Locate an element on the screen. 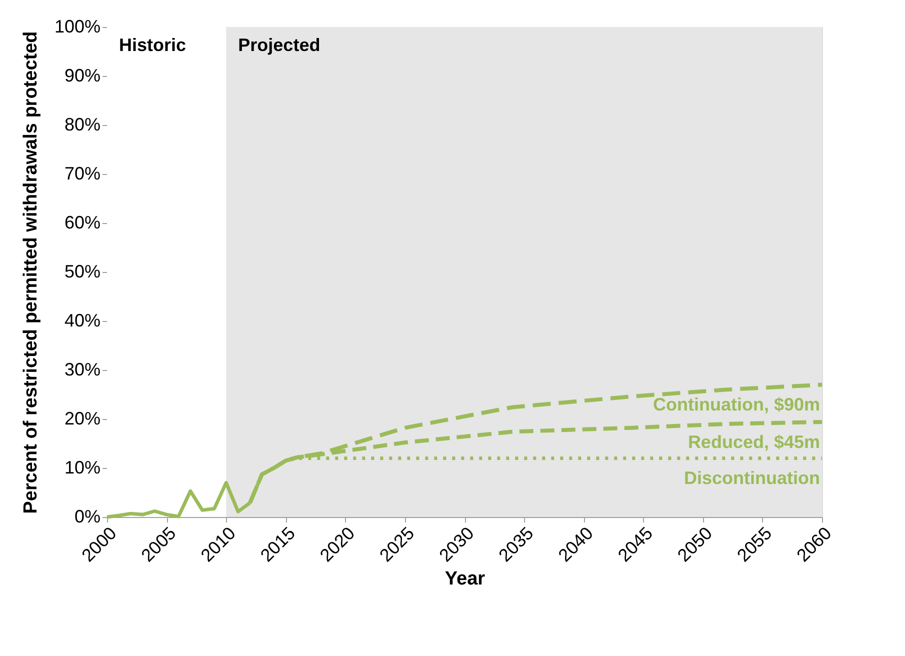 Image resolution: width=905 pixels, height=656 pixels. x-axis-title: Year is located at coordinates (465, 579).